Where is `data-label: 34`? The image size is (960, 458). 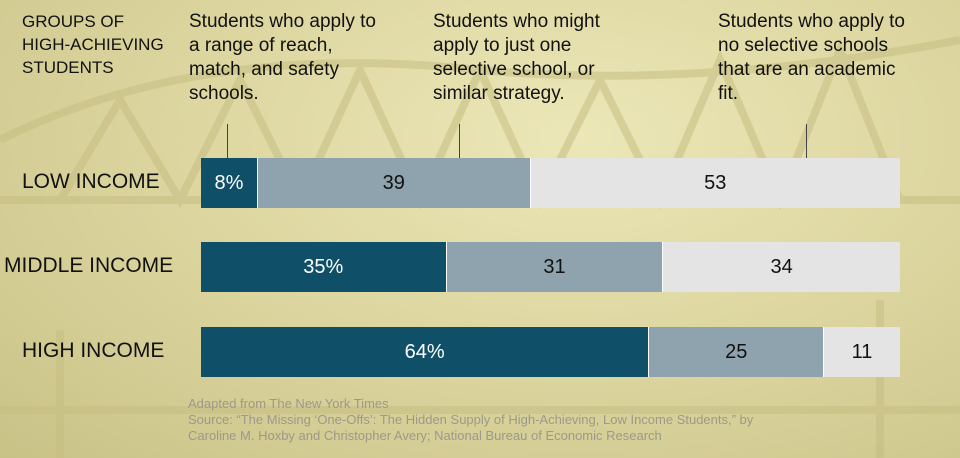
data-label: 34 is located at coordinates (781, 266).